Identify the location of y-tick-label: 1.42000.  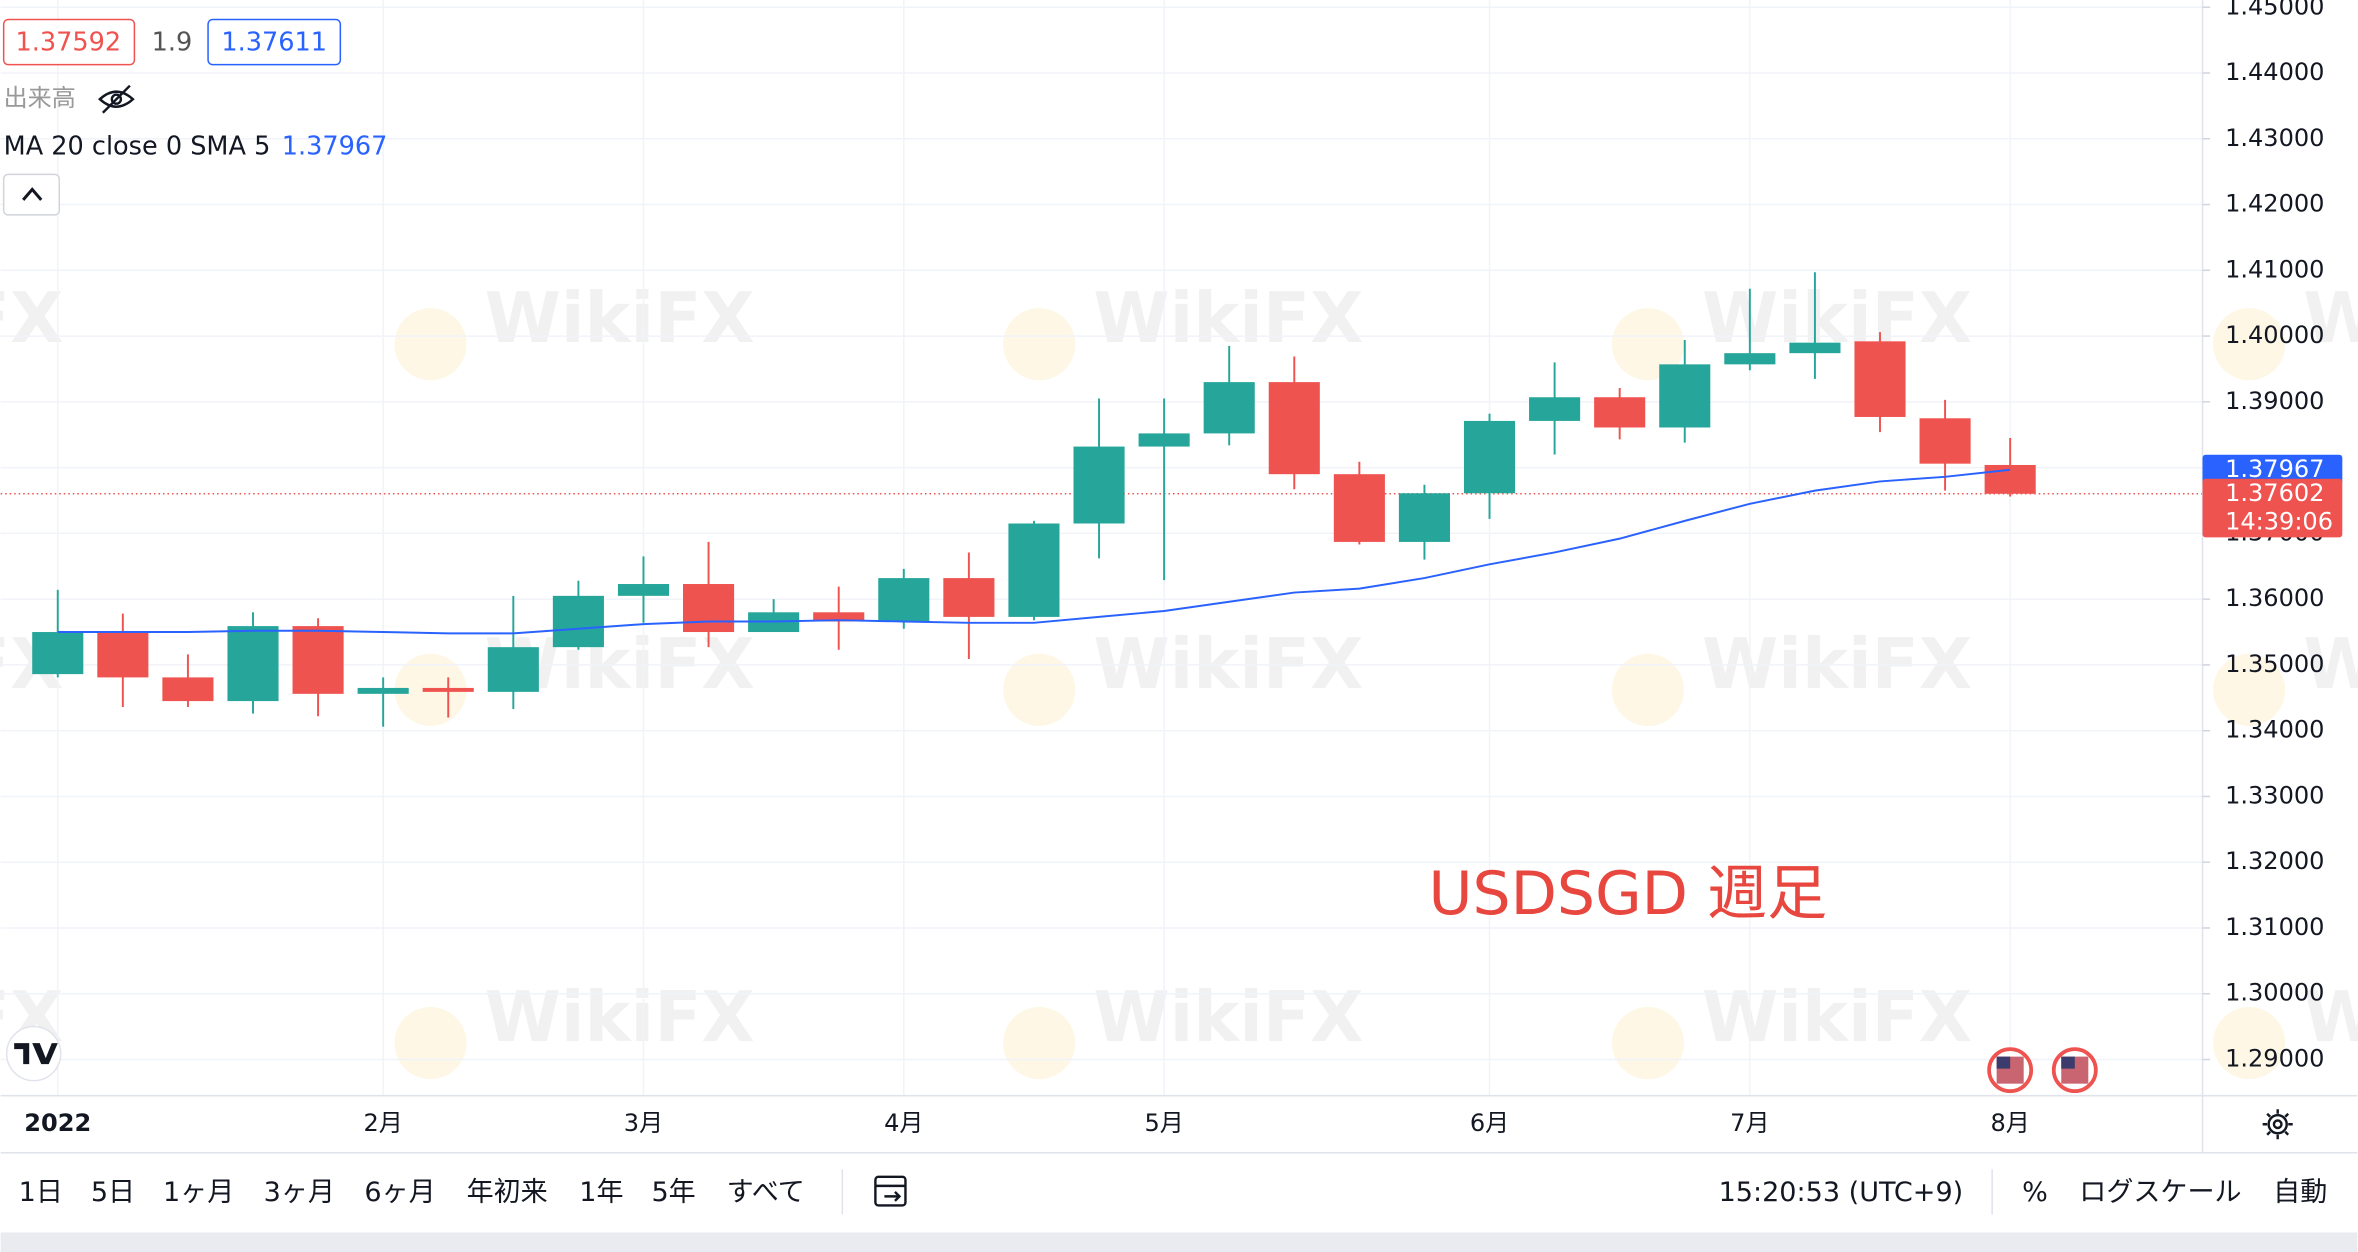
(2274, 204).